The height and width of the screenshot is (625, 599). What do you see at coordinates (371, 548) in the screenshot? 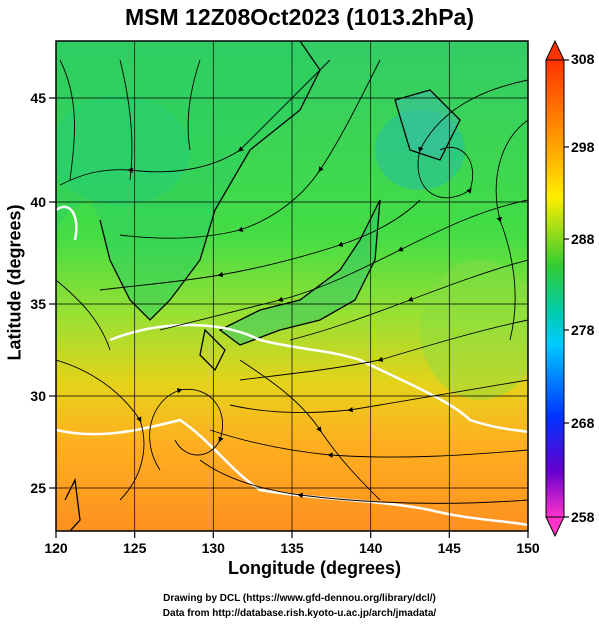
I see `x-tick-label: 140` at bounding box center [371, 548].